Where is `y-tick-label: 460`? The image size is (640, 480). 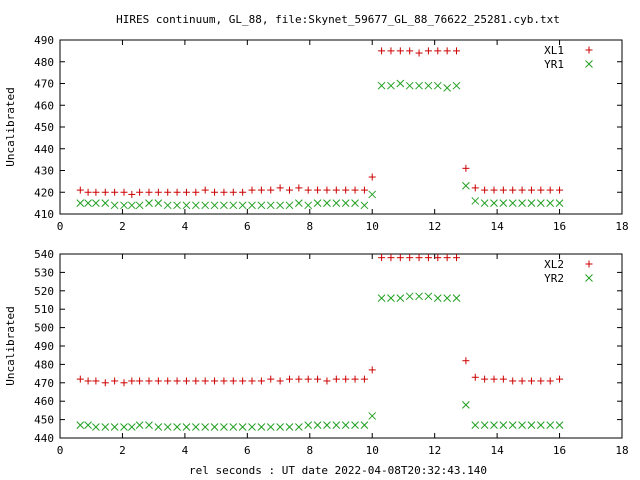 y-tick-label: 460 is located at coordinates (44, 105).